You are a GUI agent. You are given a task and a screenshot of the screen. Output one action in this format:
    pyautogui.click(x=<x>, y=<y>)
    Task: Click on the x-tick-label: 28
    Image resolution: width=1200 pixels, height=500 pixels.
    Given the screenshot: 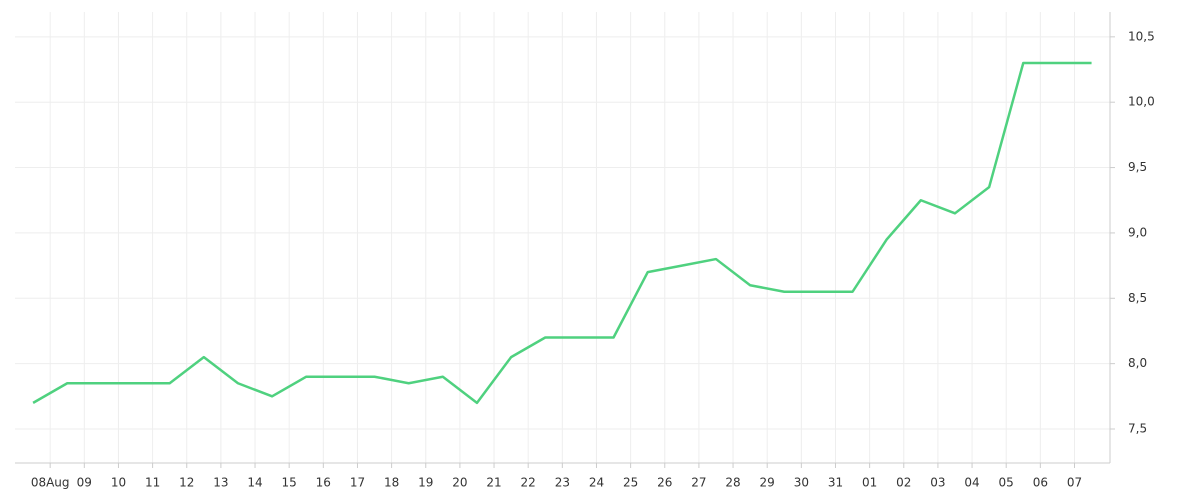 What is the action you would take?
    pyautogui.click(x=732, y=483)
    